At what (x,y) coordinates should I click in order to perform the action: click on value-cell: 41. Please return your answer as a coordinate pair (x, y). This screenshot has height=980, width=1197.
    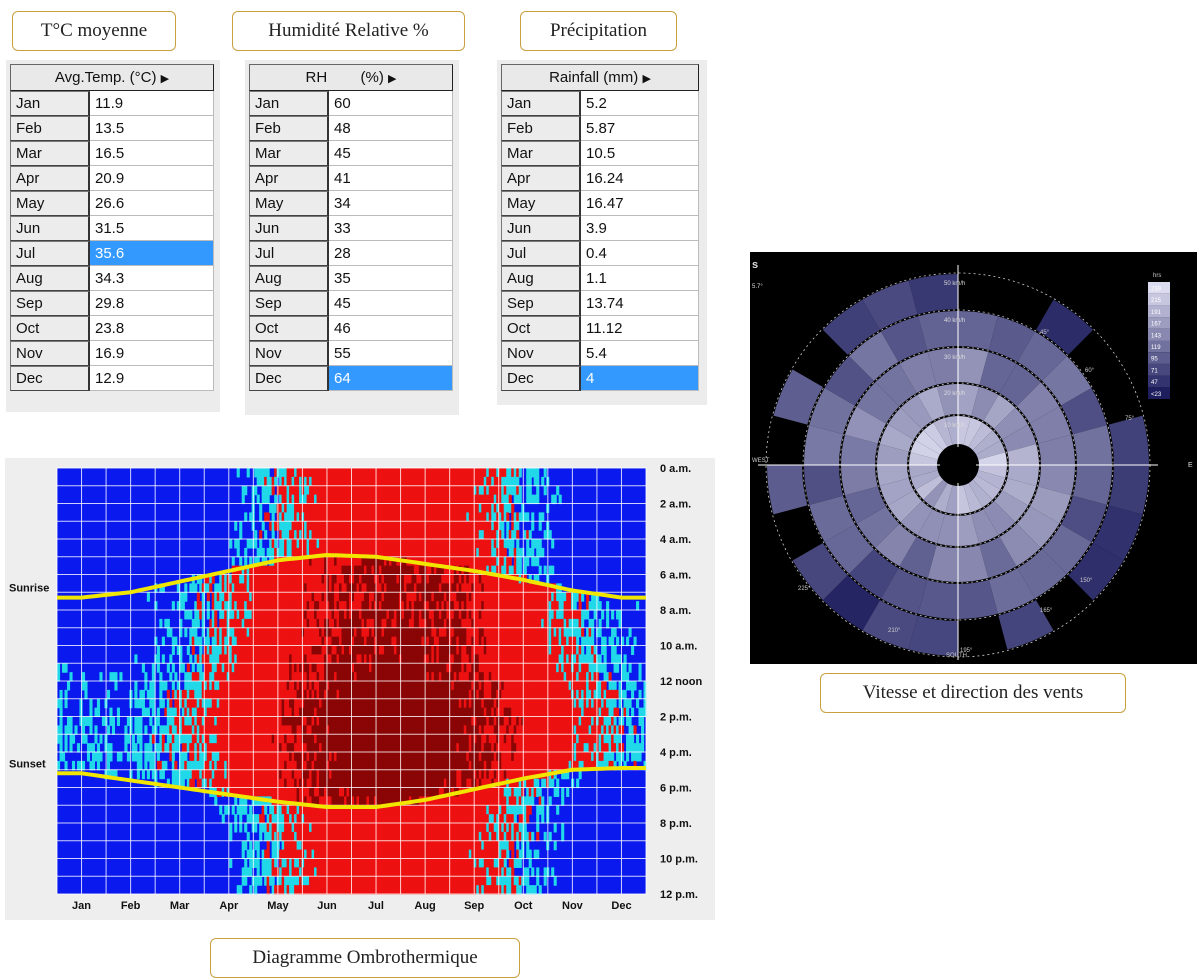
    Looking at the image, I should click on (391, 178).